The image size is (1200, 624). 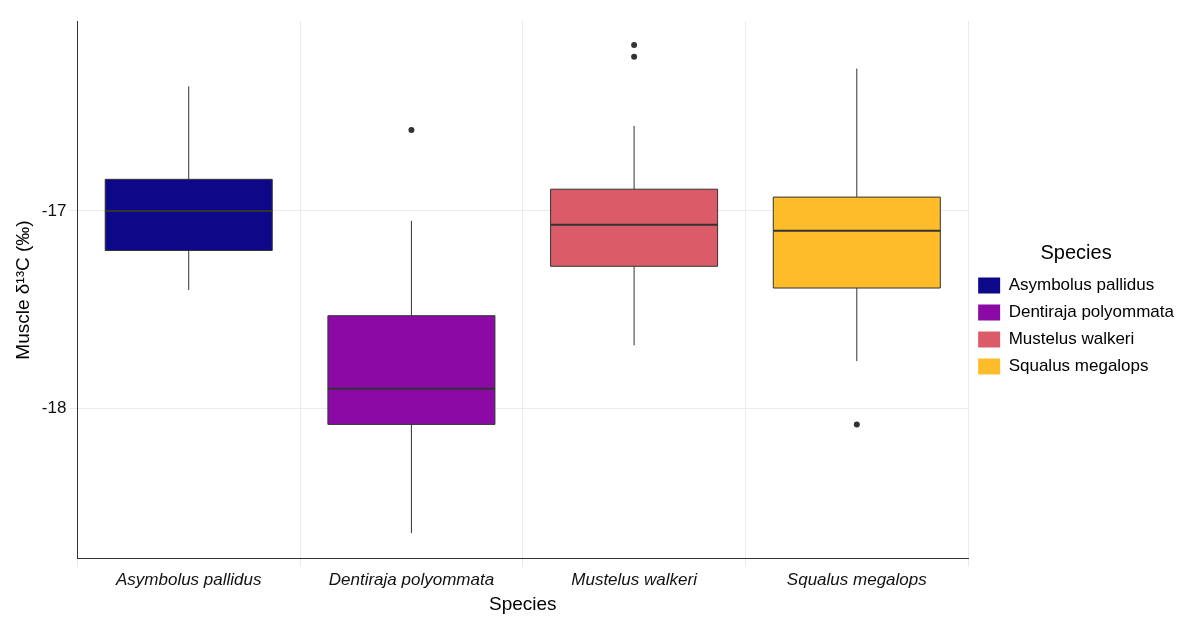 I want to click on x-axis-title: Species, so click(x=522, y=603).